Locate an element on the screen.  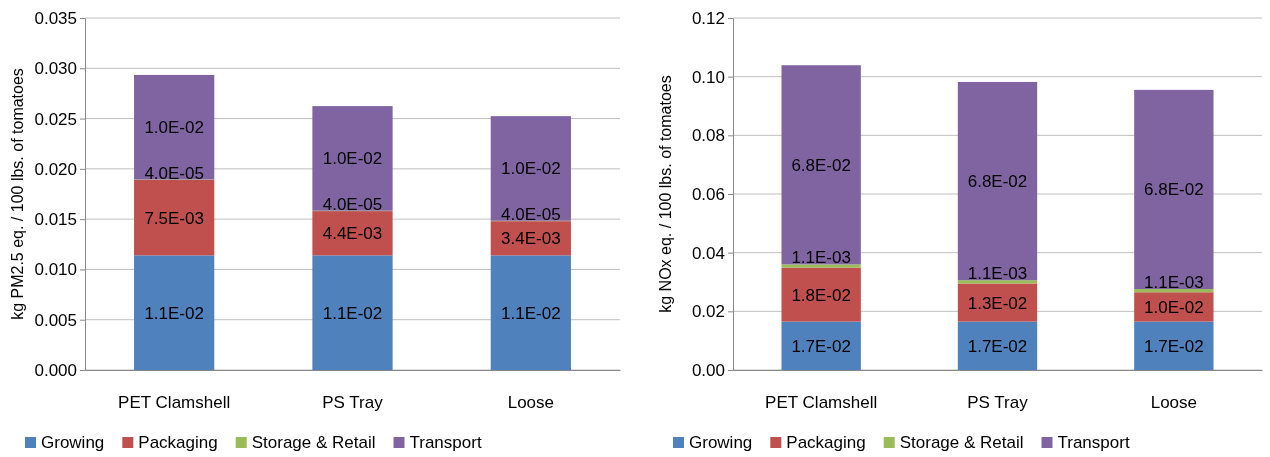
y-tick-label: 0.08 is located at coordinates (708, 136).